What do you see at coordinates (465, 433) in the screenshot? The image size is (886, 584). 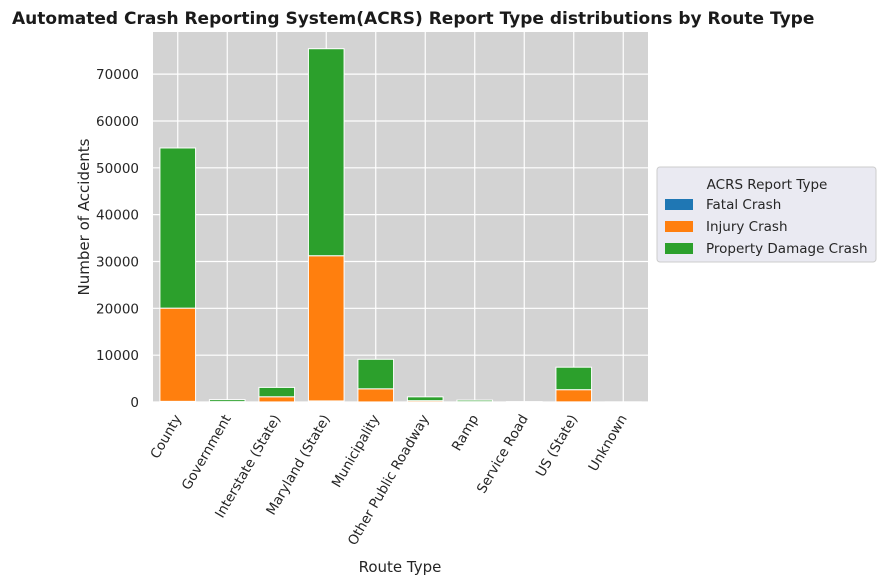 I see `x-tick-label: Ramp` at bounding box center [465, 433].